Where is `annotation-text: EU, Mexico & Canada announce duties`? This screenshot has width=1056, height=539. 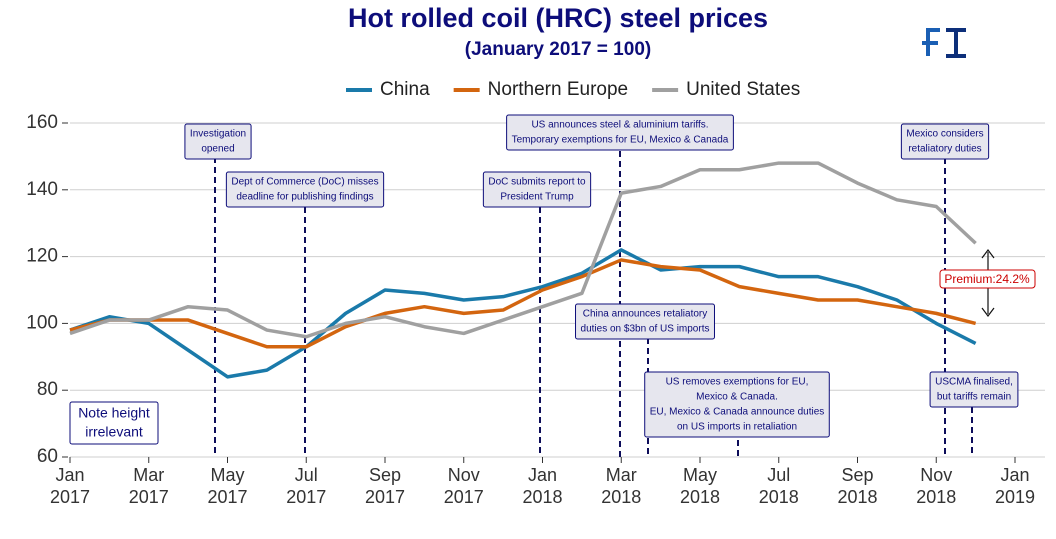 annotation-text: EU, Mexico & Canada announce duties is located at coordinates (737, 412).